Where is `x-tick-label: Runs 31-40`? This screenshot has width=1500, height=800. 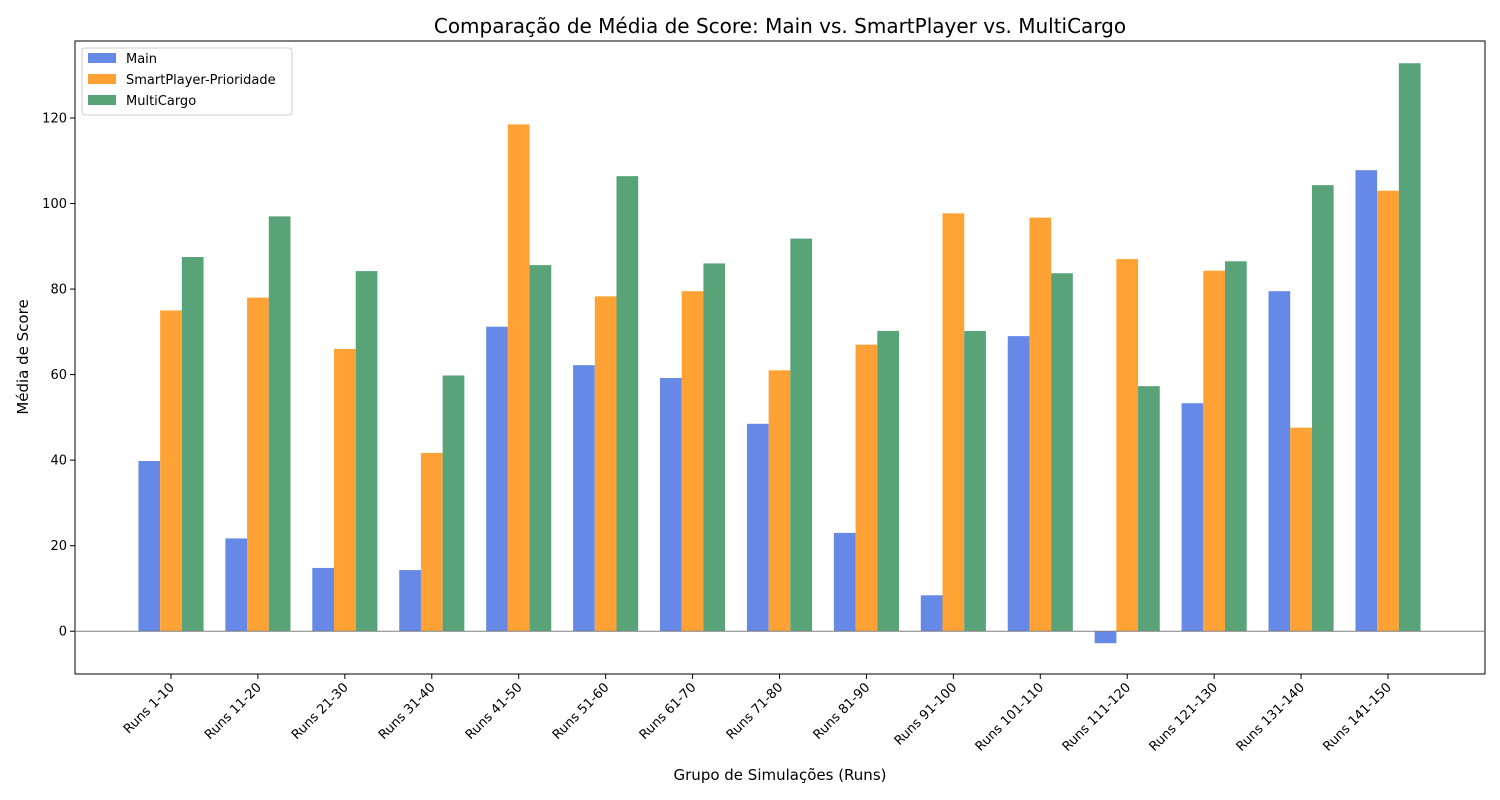
x-tick-label: Runs 31-40 is located at coordinates (407, 711).